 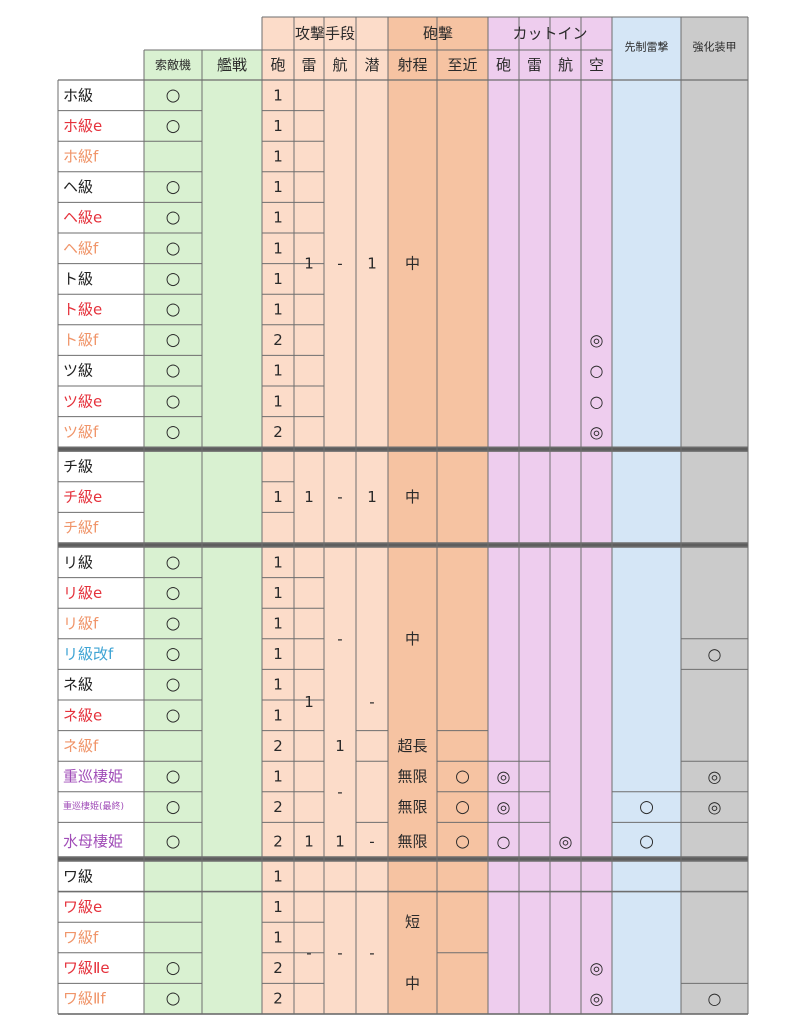 I want to click on ship-name: ネ級f, so click(x=81, y=746).